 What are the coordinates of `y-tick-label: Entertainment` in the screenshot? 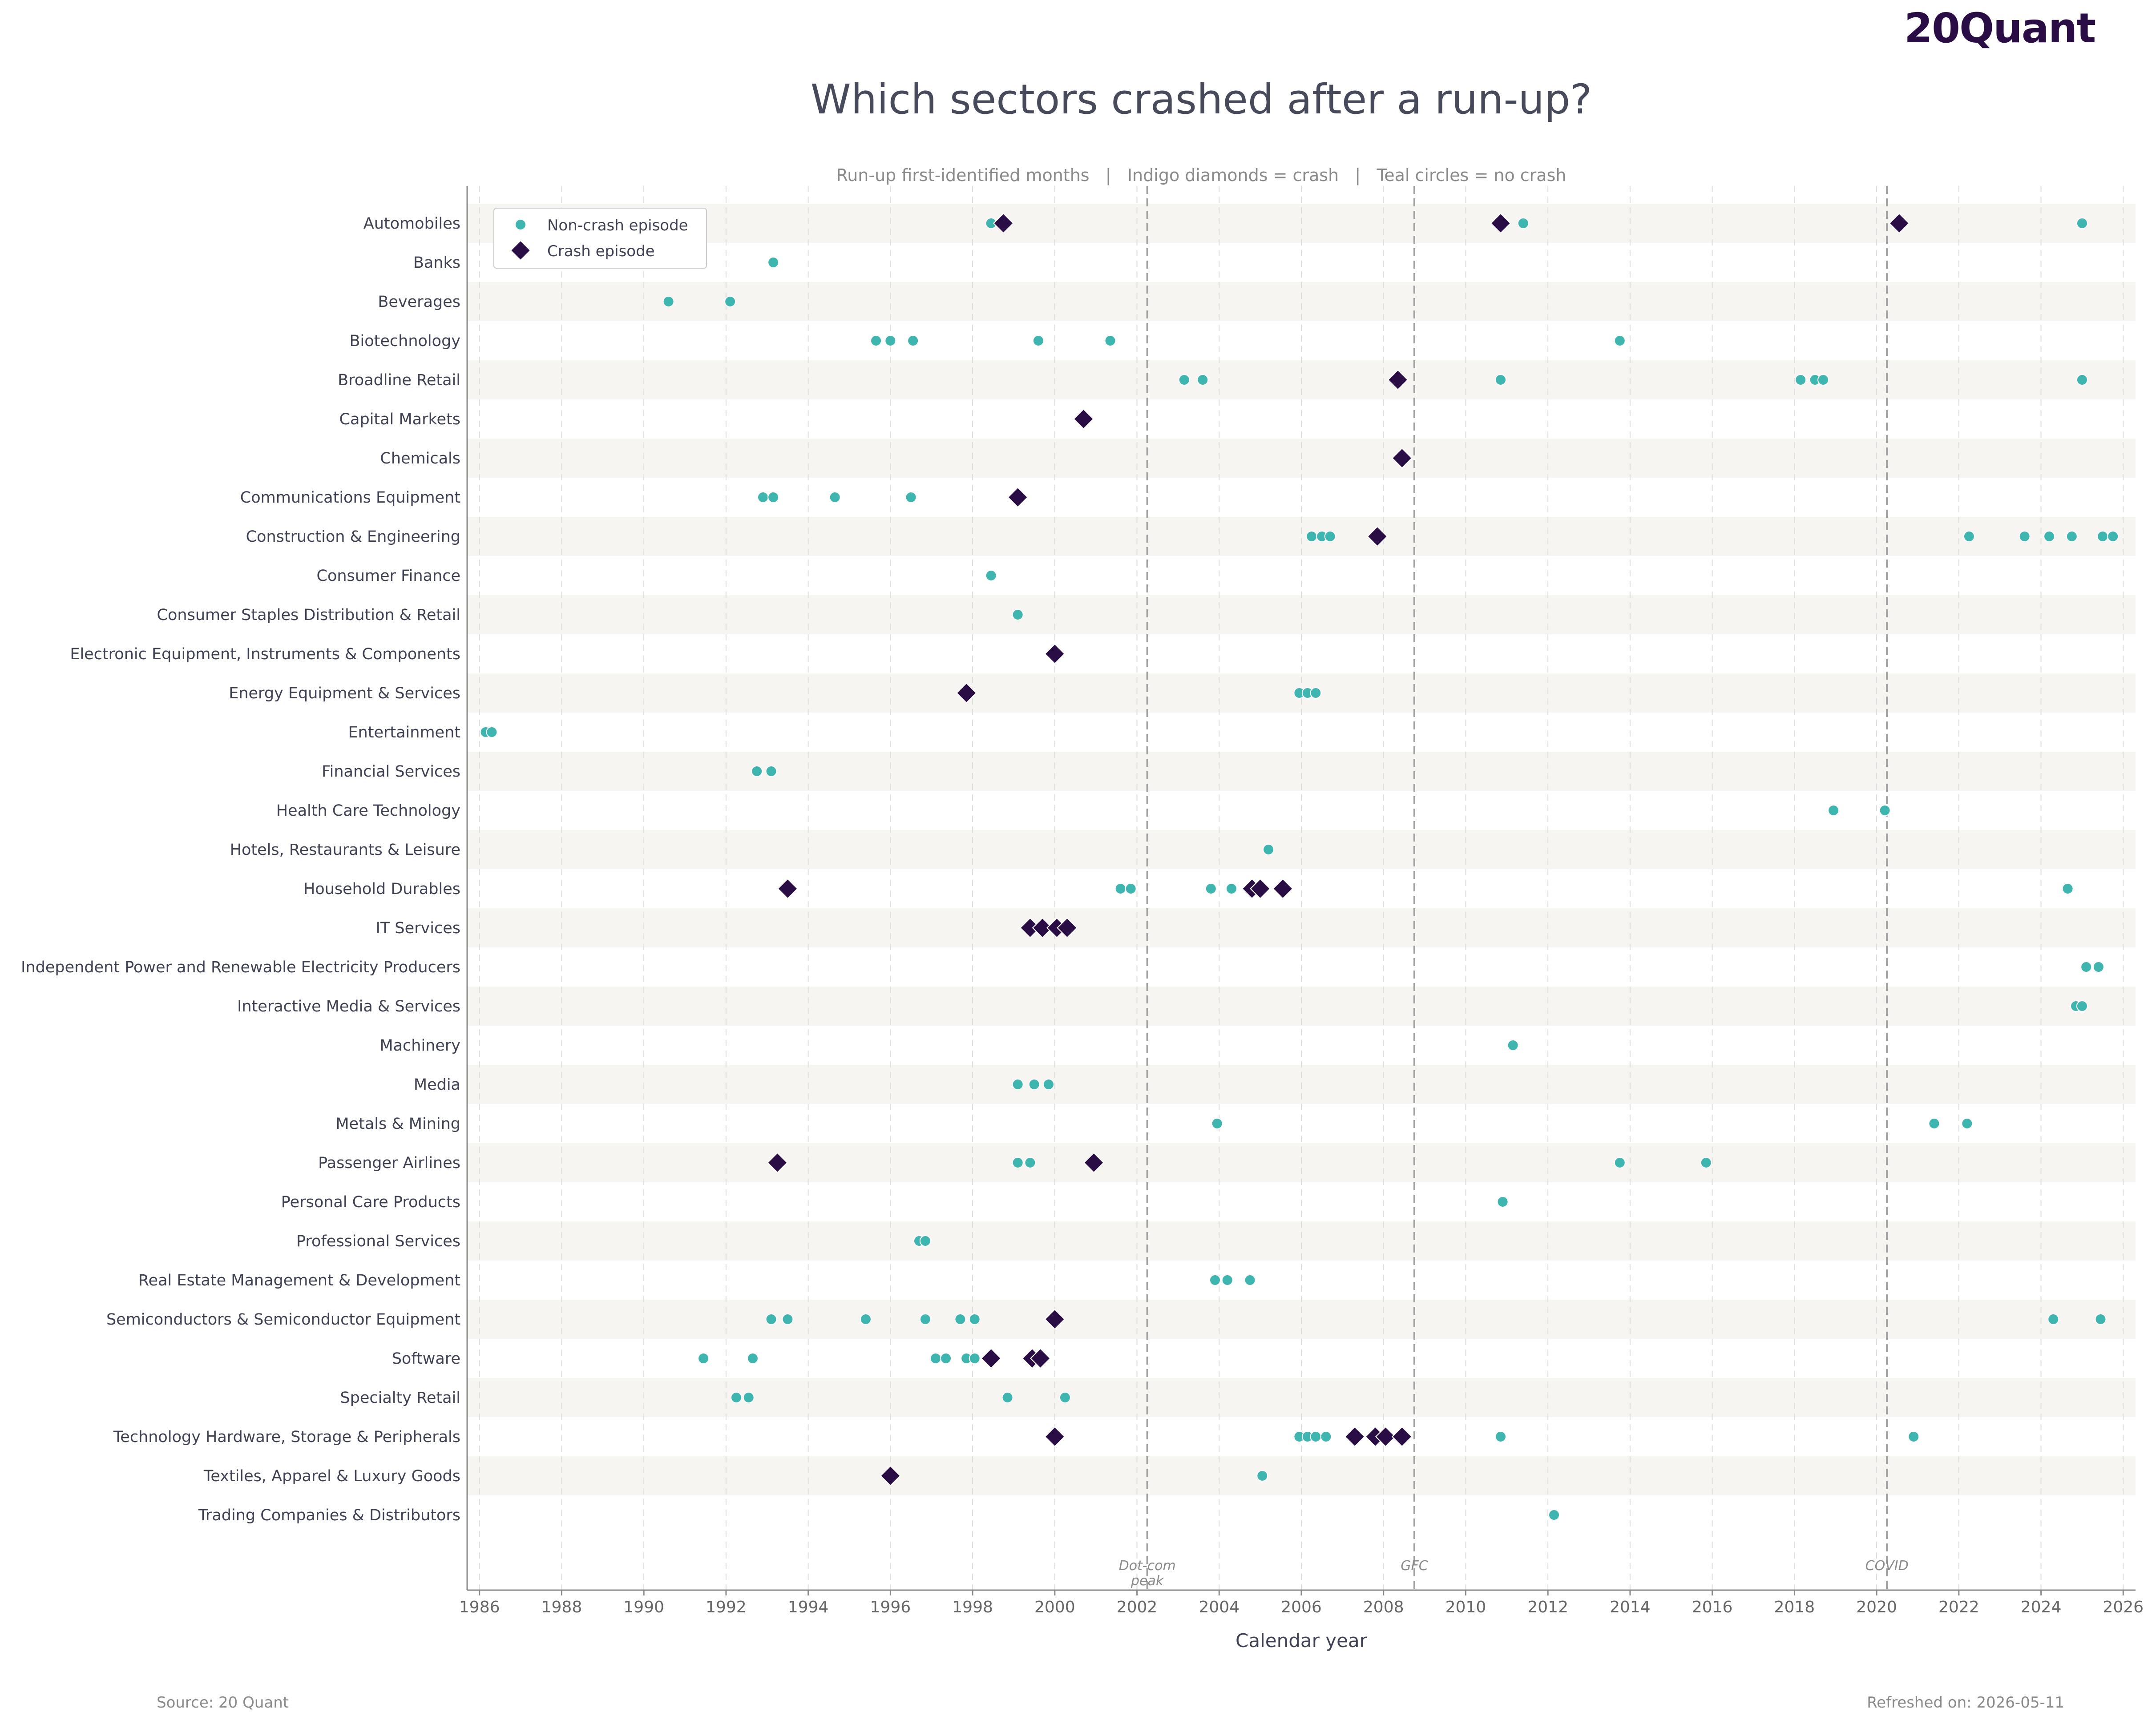 It's located at (404, 732).